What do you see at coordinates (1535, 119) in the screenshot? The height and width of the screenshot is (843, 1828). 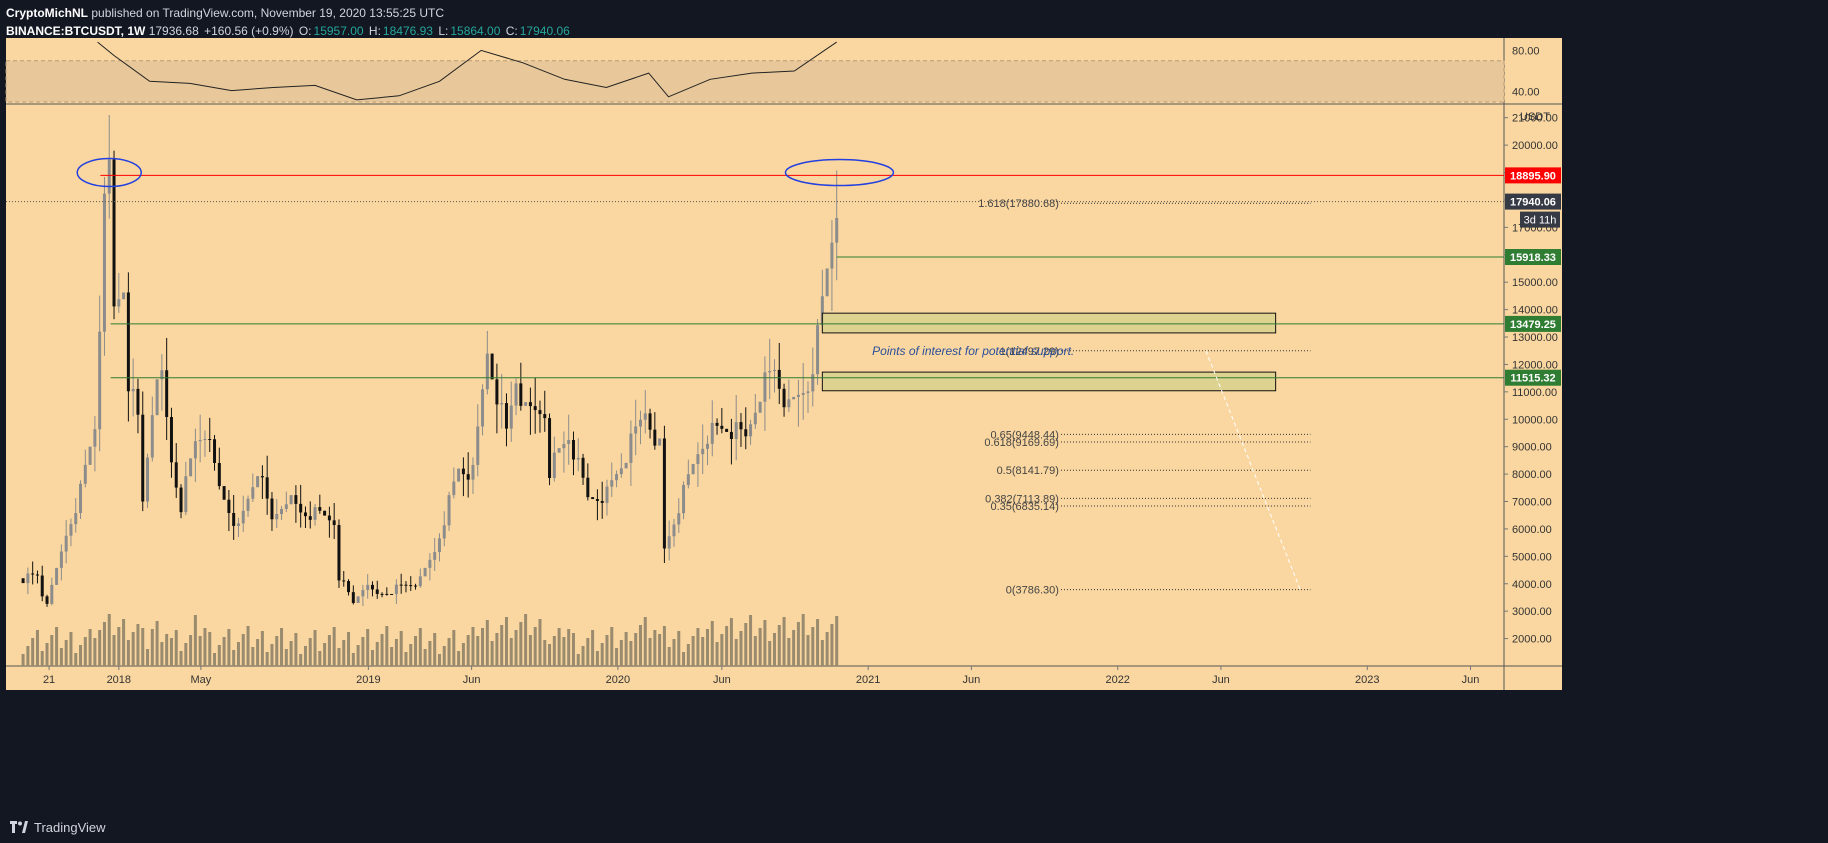 I see `price-tick-label: 21000.00` at bounding box center [1535, 119].